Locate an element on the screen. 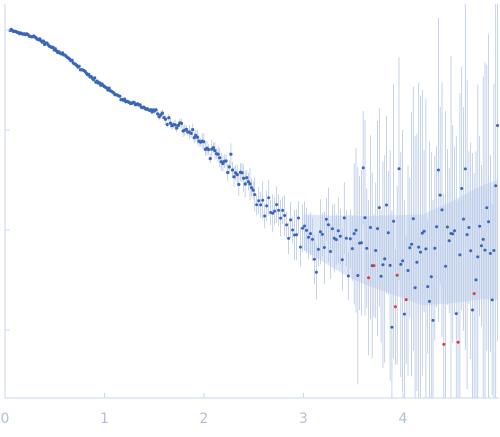 The width and height of the screenshot is (500, 437). x-tick-label: 4 is located at coordinates (403, 419).